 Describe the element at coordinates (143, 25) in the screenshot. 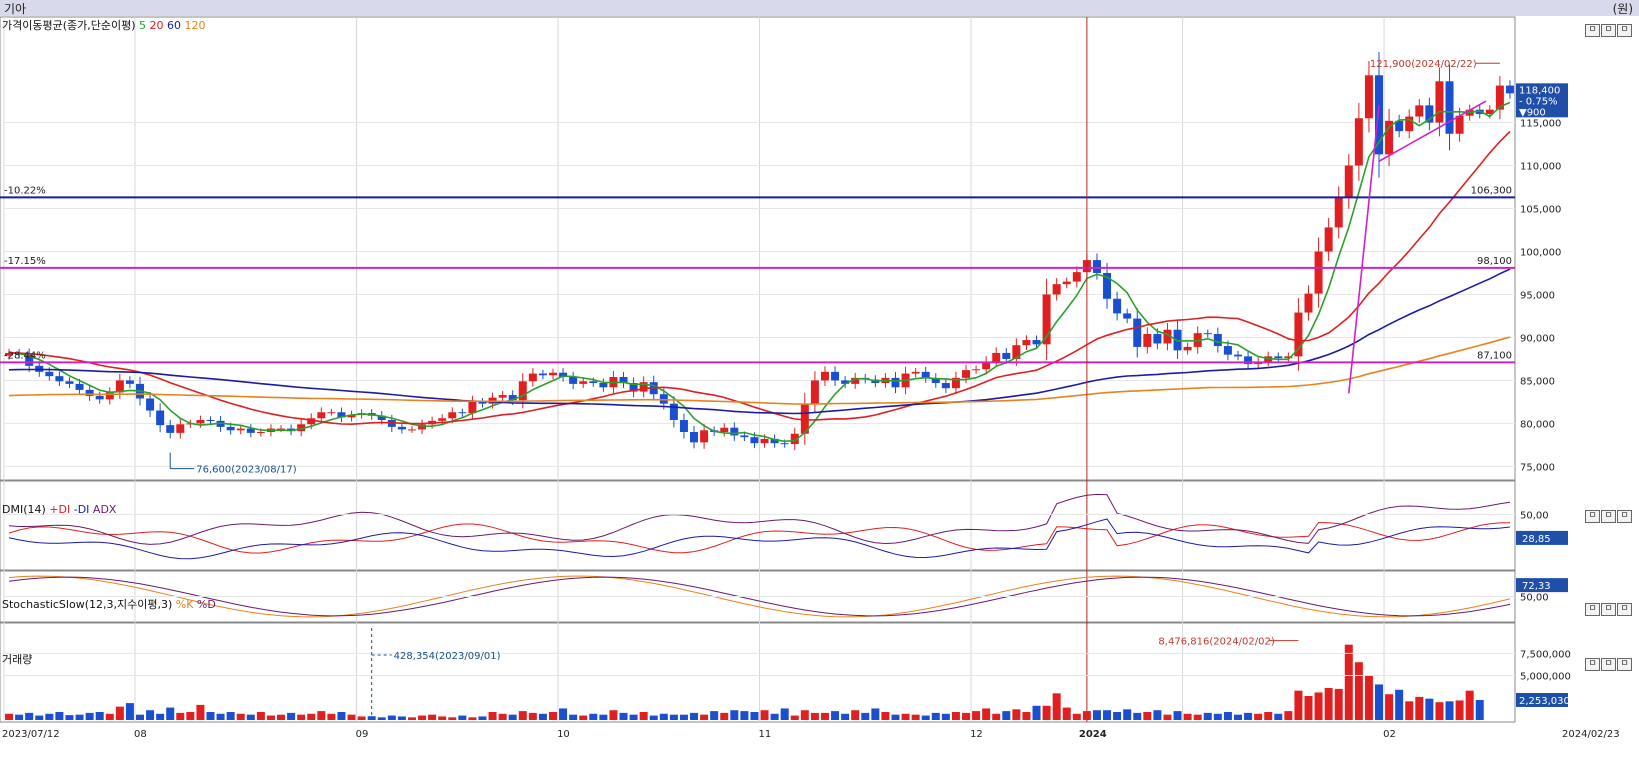

I see `ma5-label: 5` at that location.